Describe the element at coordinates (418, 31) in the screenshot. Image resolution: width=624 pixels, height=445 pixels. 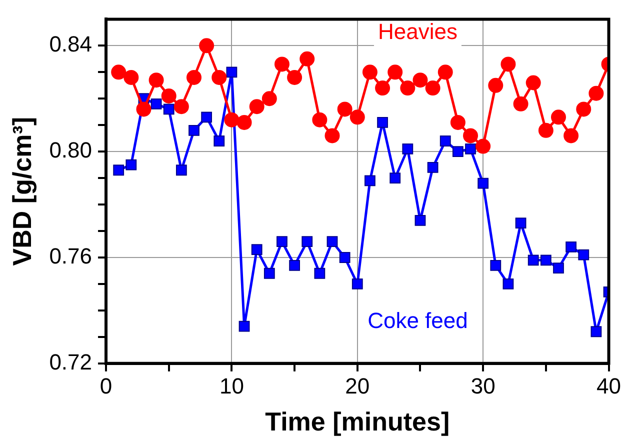
I see `series-label: Heavies` at that location.